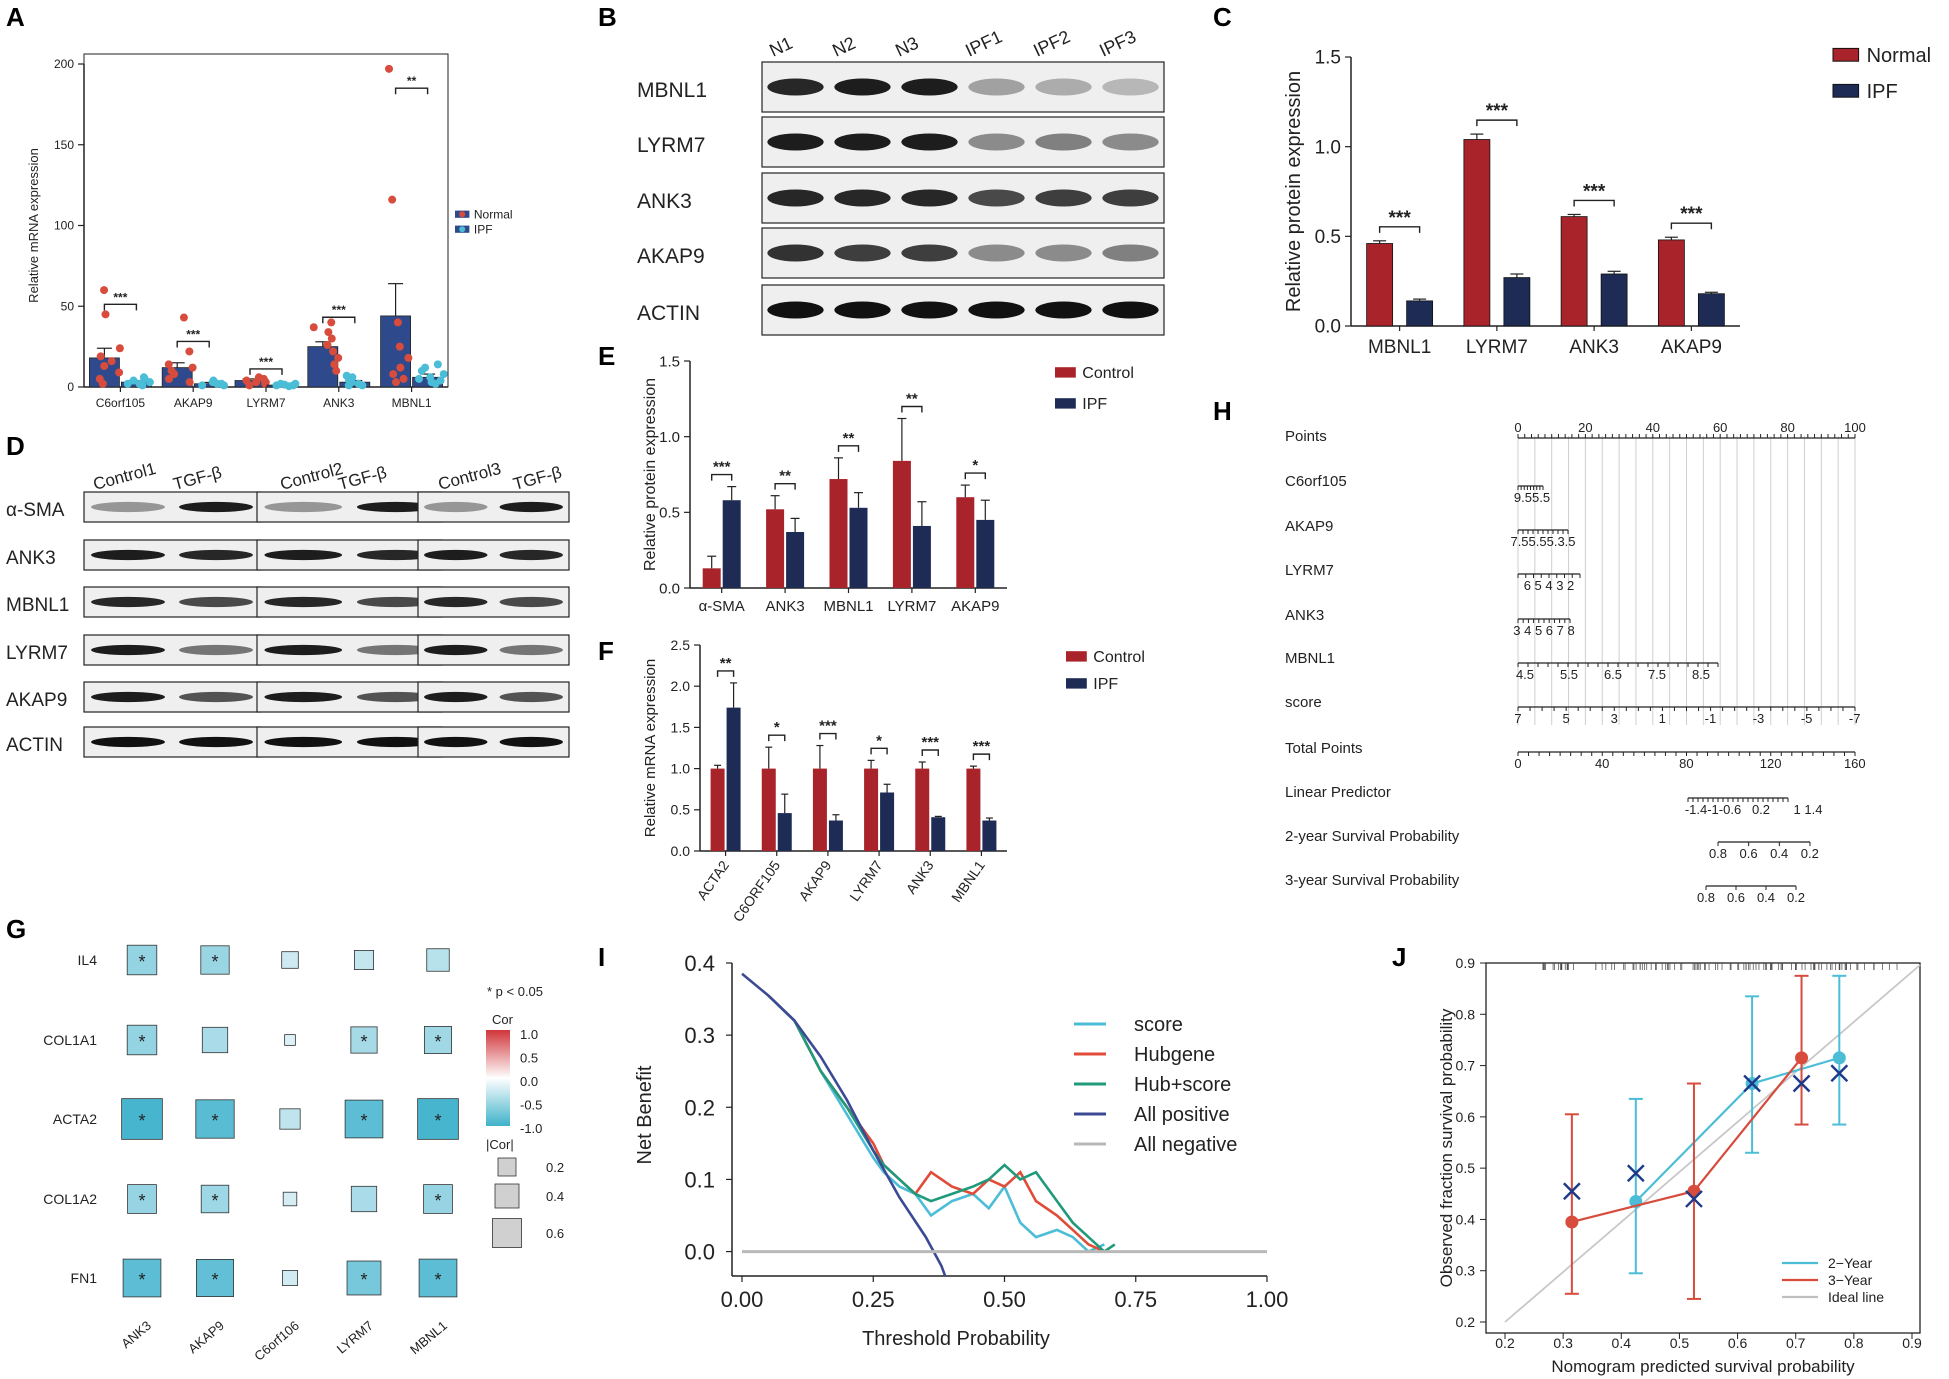 The width and height of the screenshot is (1949, 1379). What do you see at coordinates (681, 645) in the screenshot?
I see `y-tick-label: 2.5` at bounding box center [681, 645].